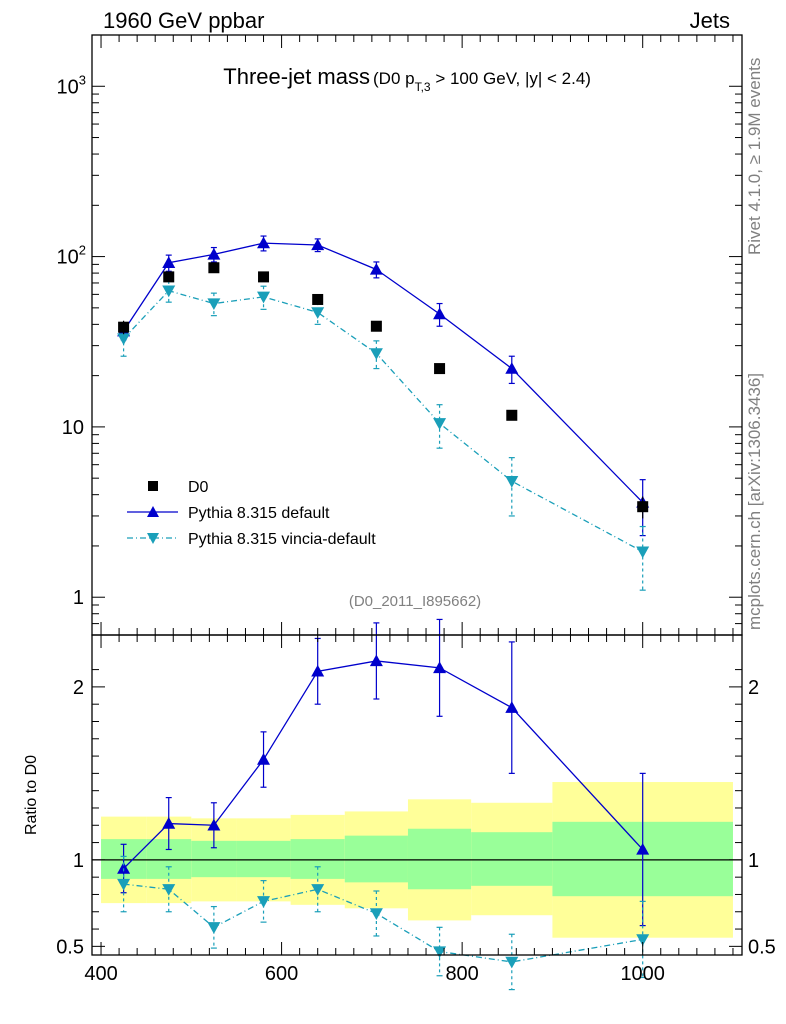  I want to click on xtick-label-800: 800, so click(461, 974).